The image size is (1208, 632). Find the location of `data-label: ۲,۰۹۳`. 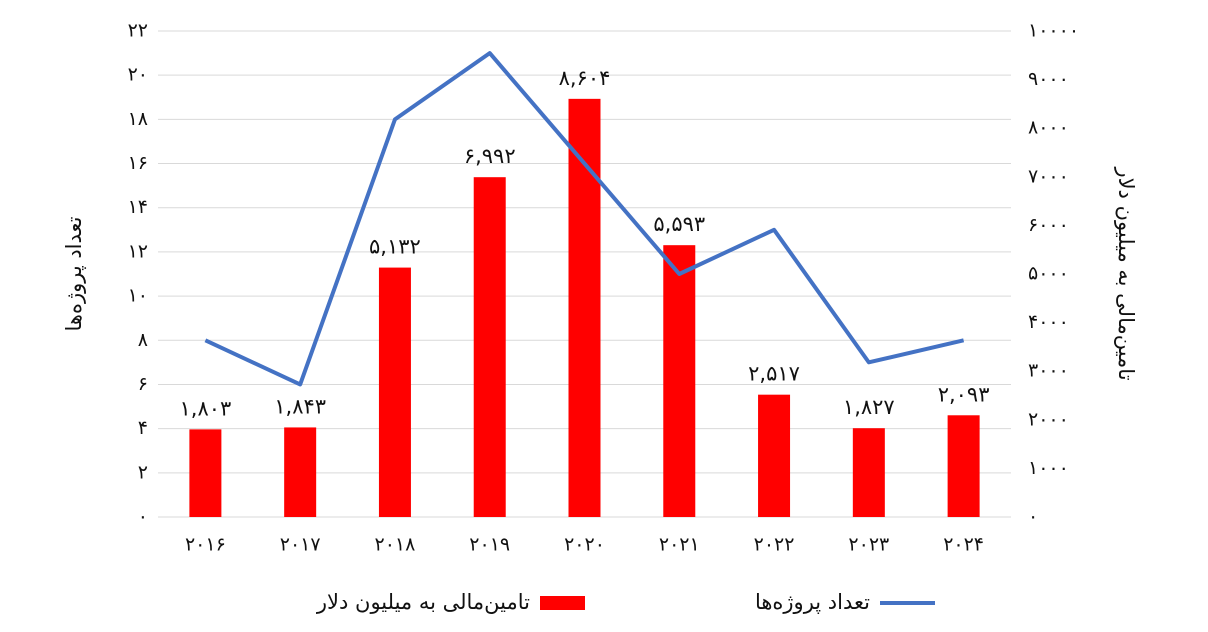

data-label: ۲,۰۹۳ is located at coordinates (964, 394).